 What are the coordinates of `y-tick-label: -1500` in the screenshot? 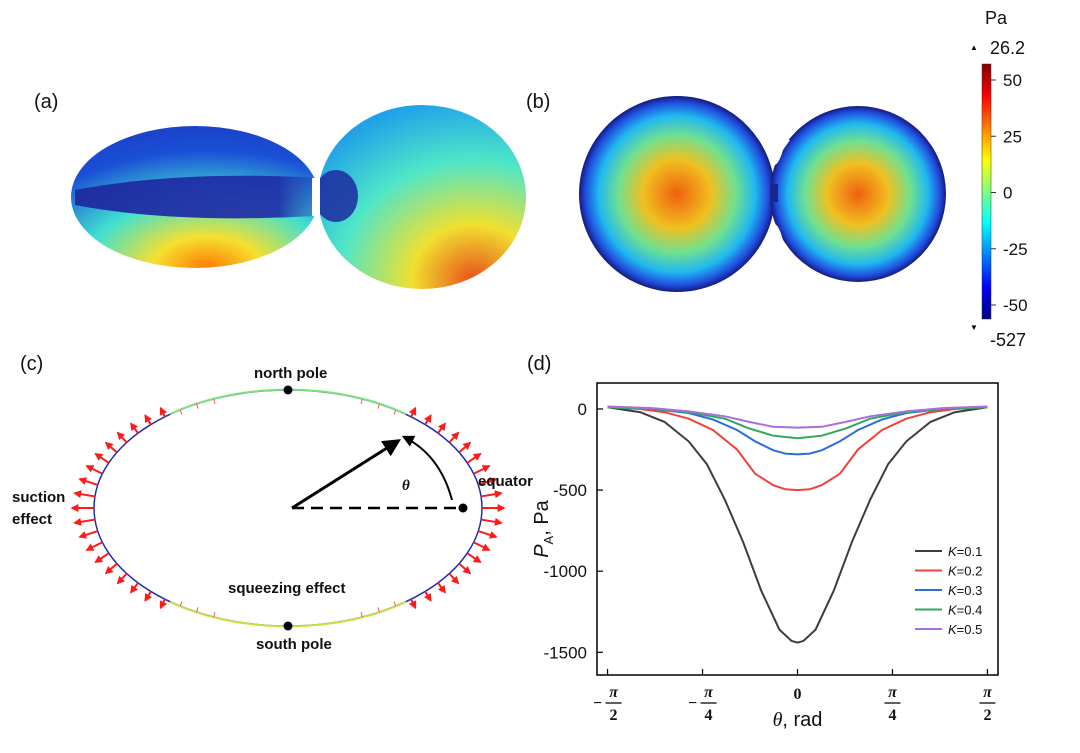 It's located at (565, 652).